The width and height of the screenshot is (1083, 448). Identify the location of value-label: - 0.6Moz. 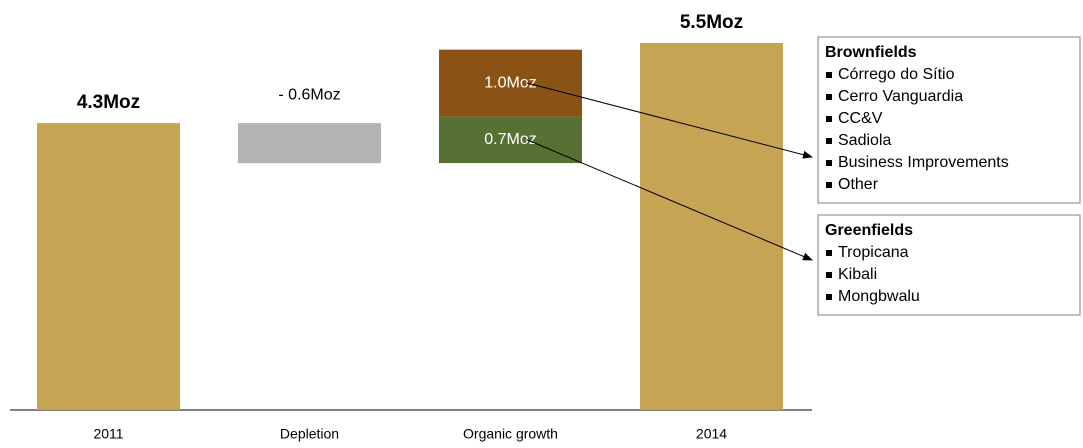
(309, 94).